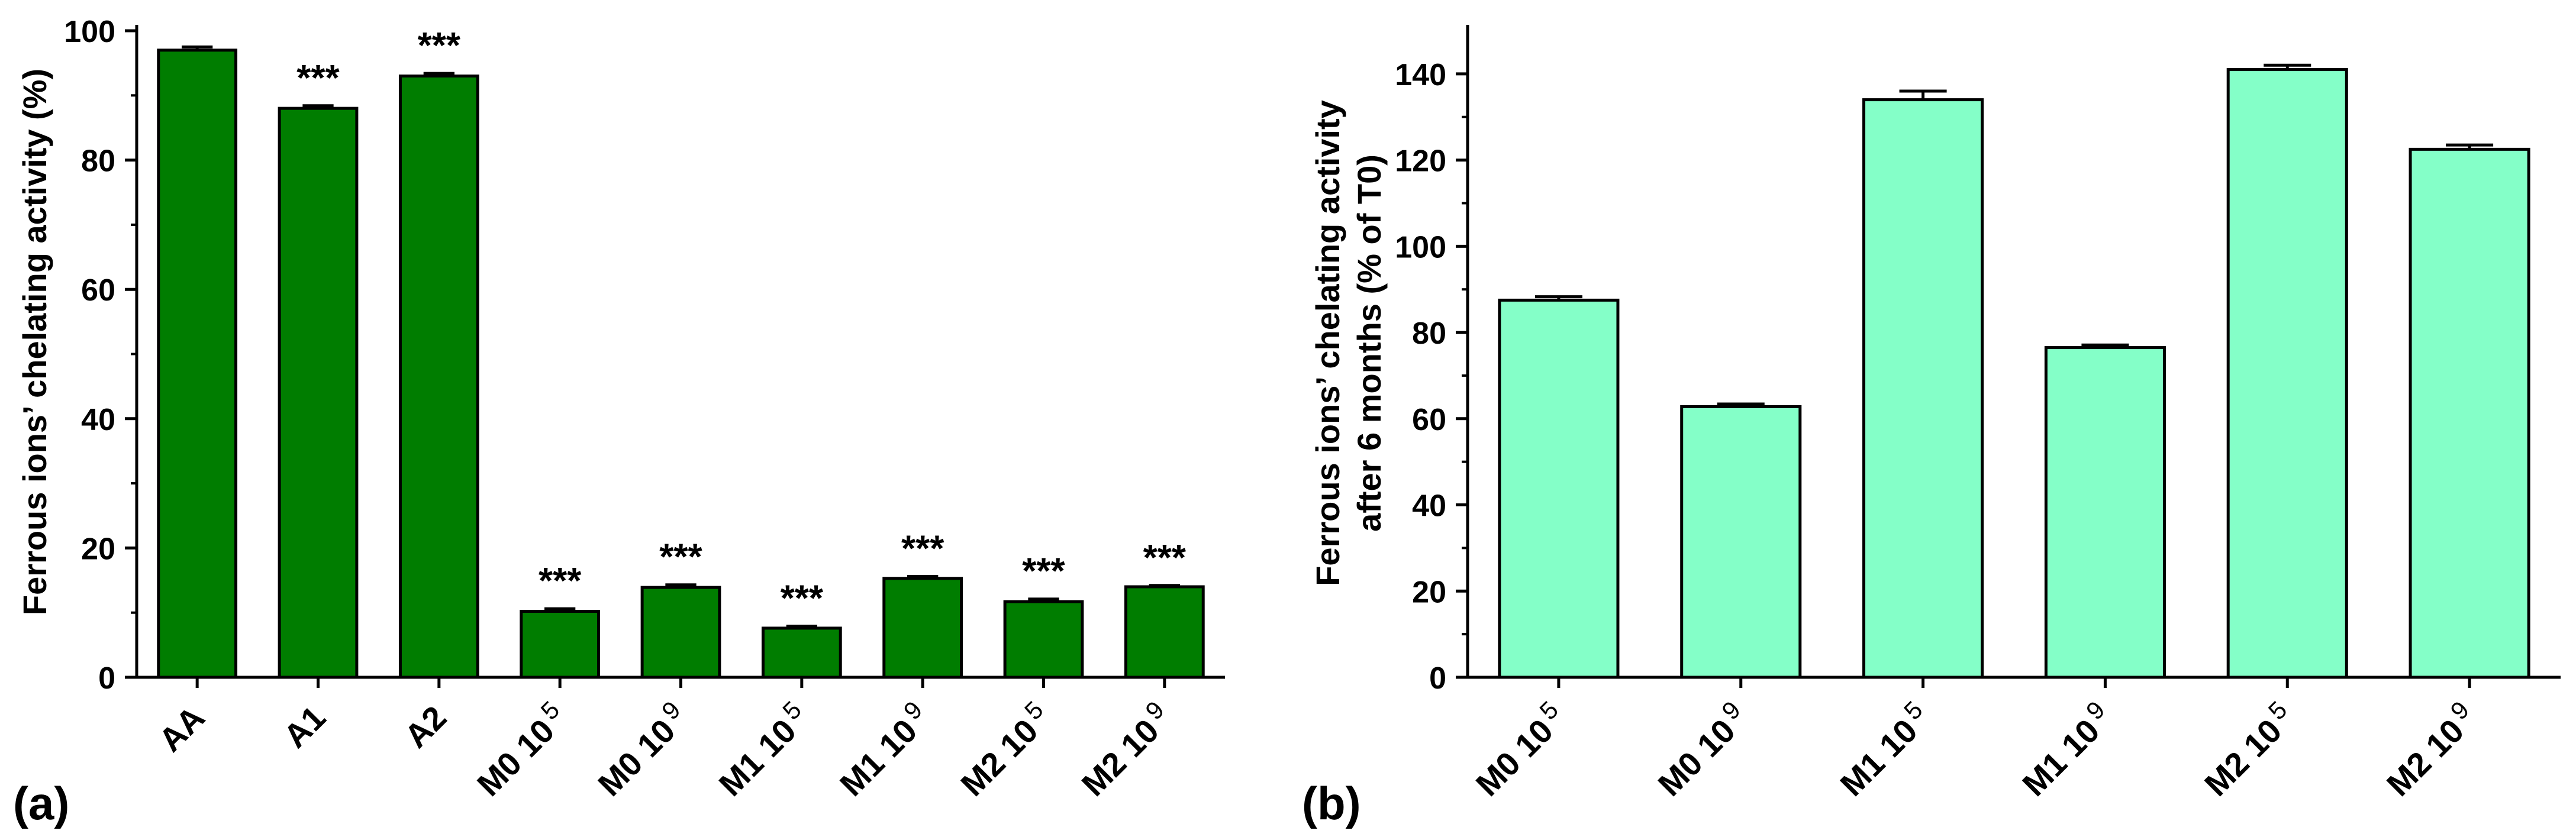  Describe the element at coordinates (439, 45) in the screenshot. I see `a-significance-2: ***` at that location.